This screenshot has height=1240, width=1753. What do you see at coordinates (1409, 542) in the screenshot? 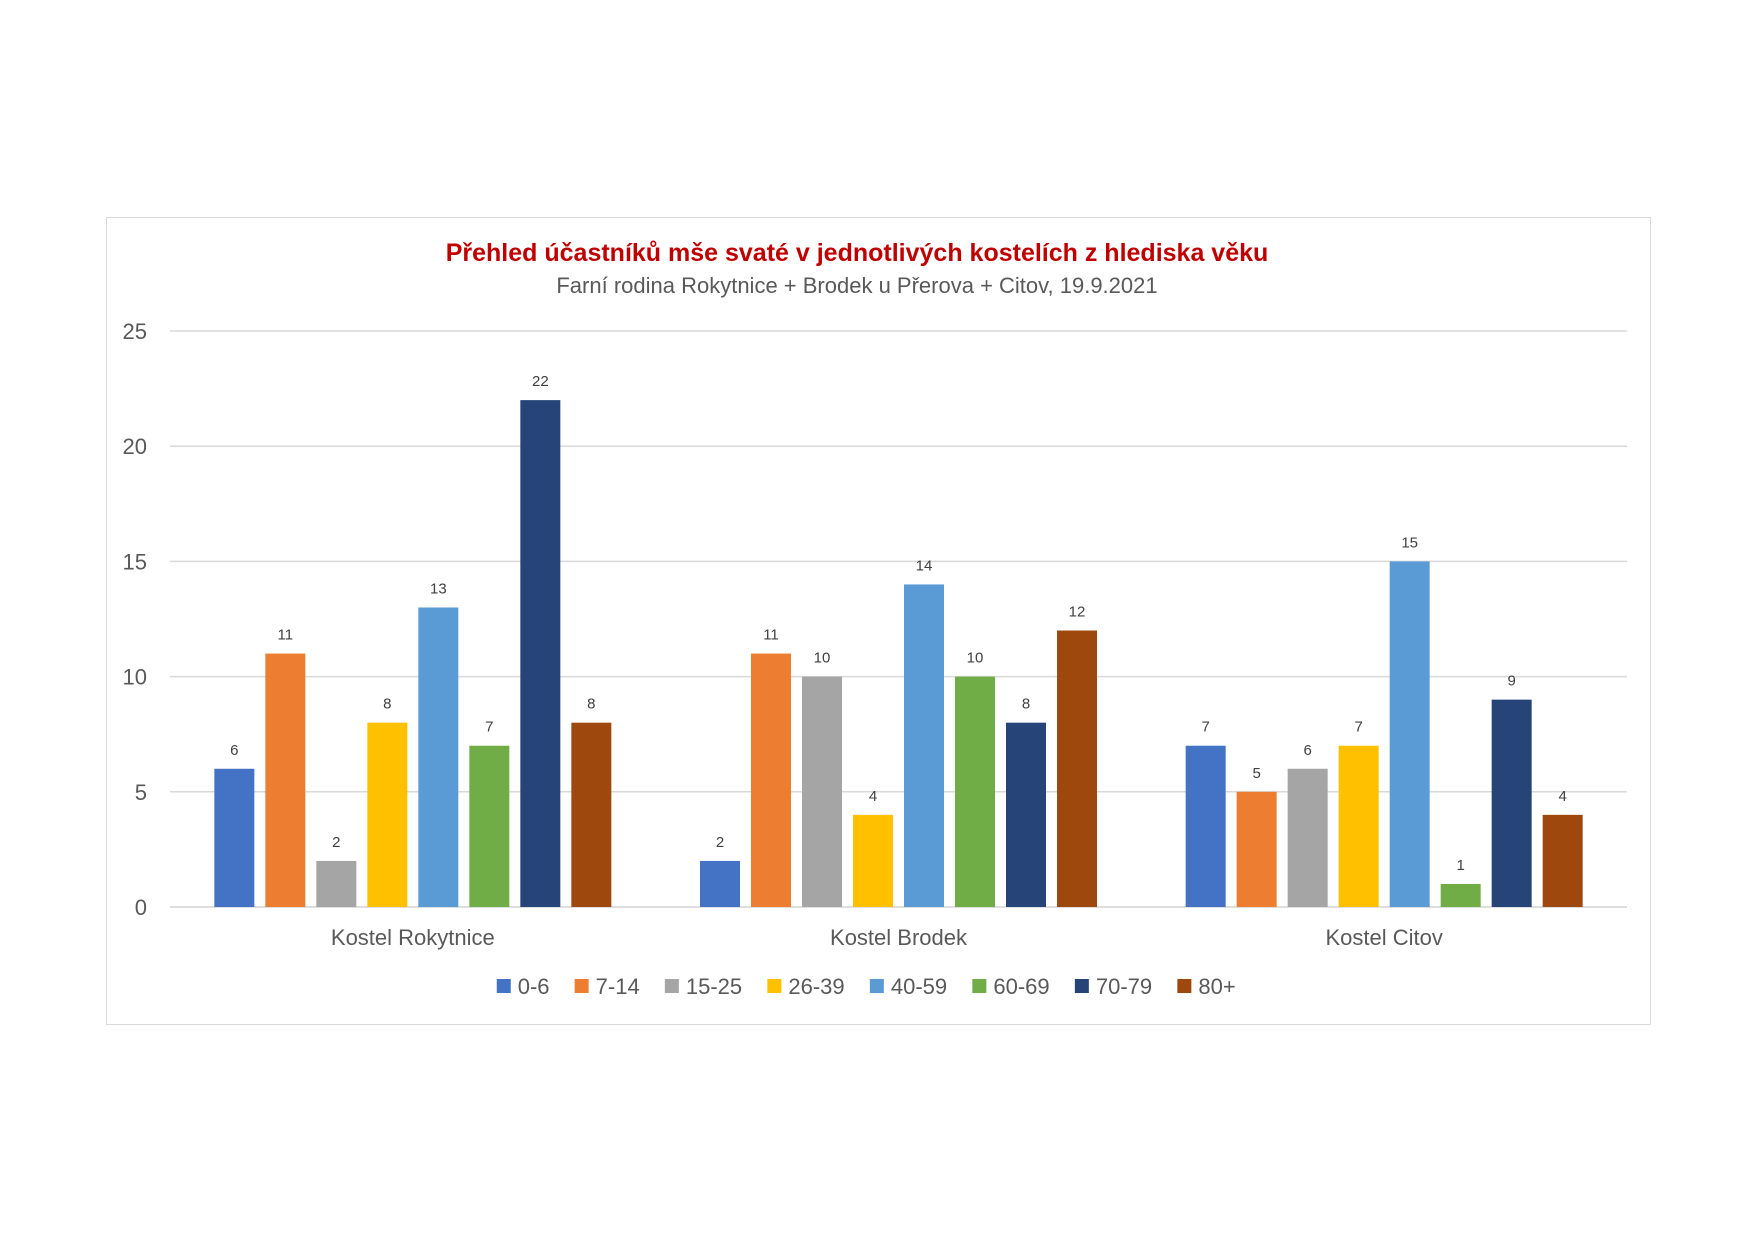
I see `data-label: 15` at bounding box center [1409, 542].